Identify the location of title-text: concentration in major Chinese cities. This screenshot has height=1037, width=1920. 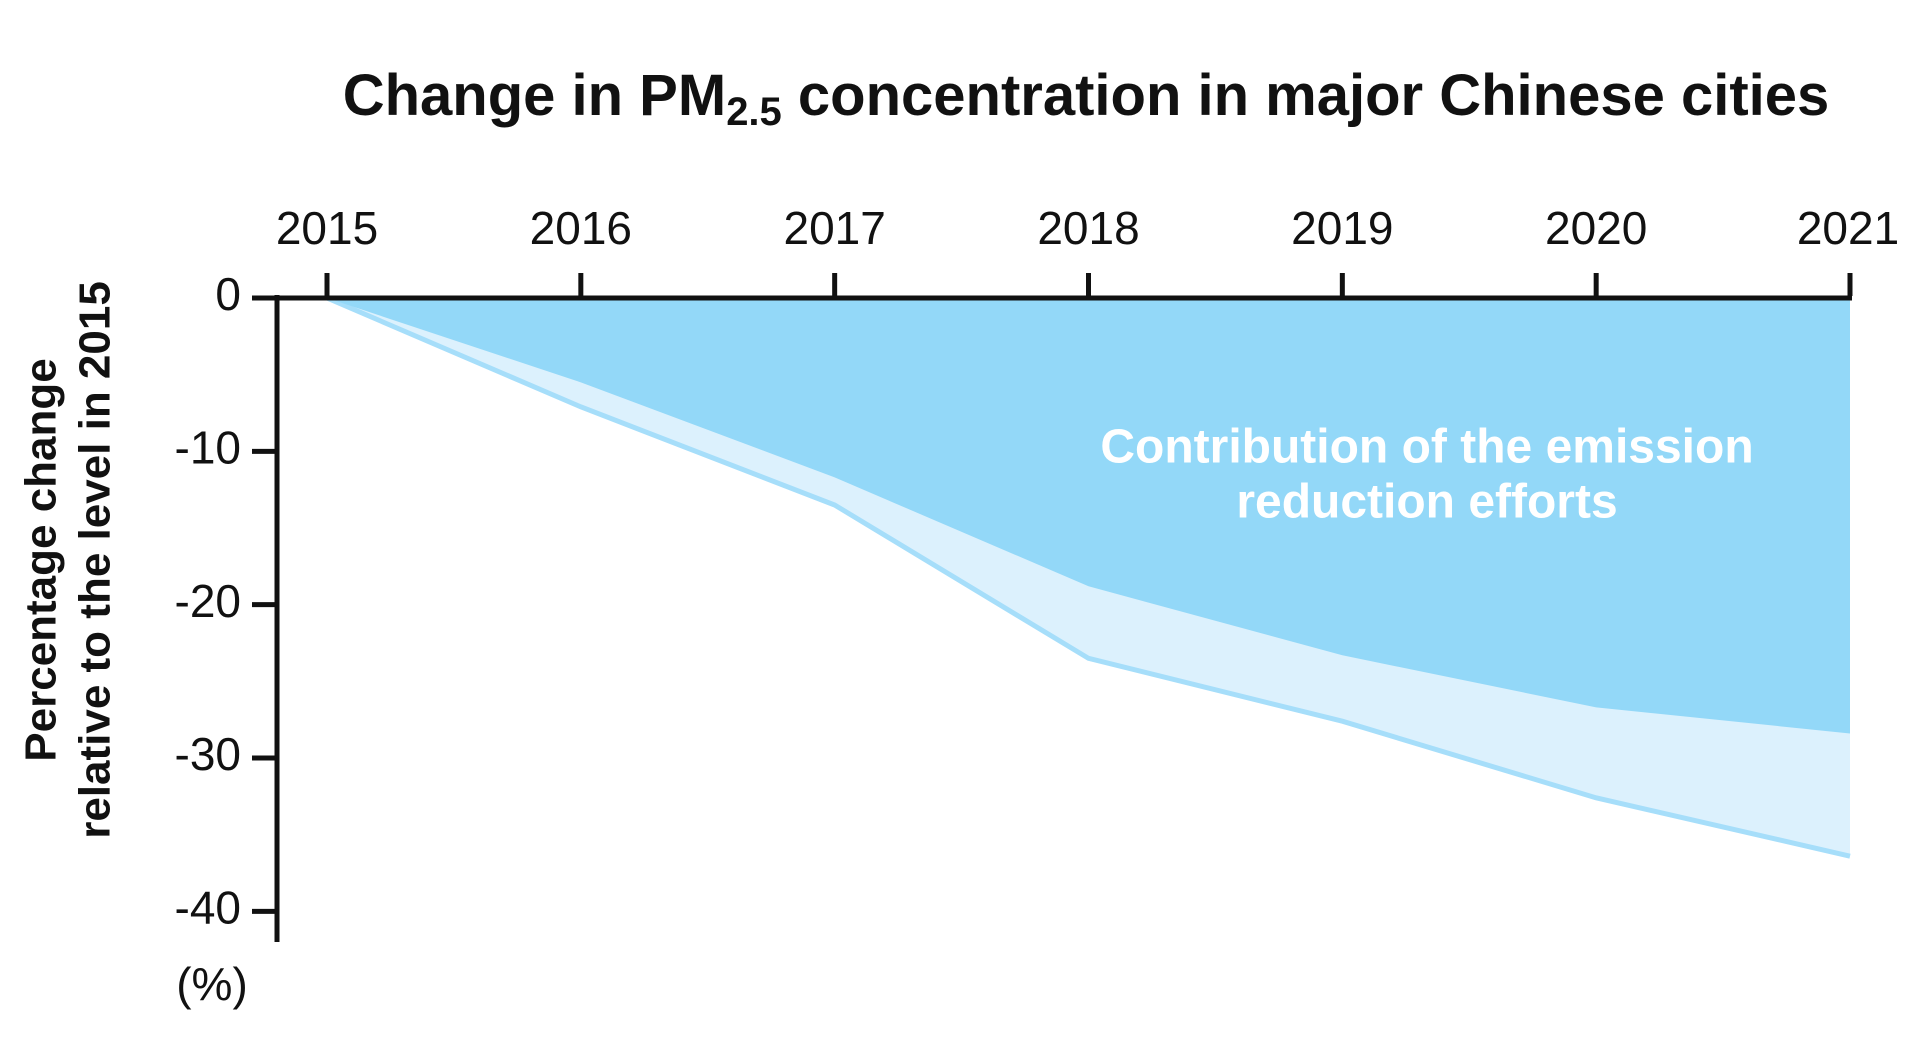
(1305, 95).